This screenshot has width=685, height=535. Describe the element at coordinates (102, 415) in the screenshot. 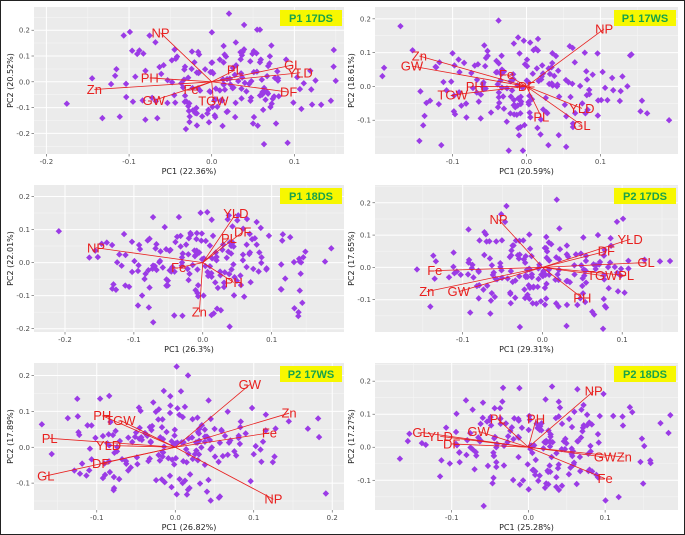

I see `loading-label-ph: PH` at that location.